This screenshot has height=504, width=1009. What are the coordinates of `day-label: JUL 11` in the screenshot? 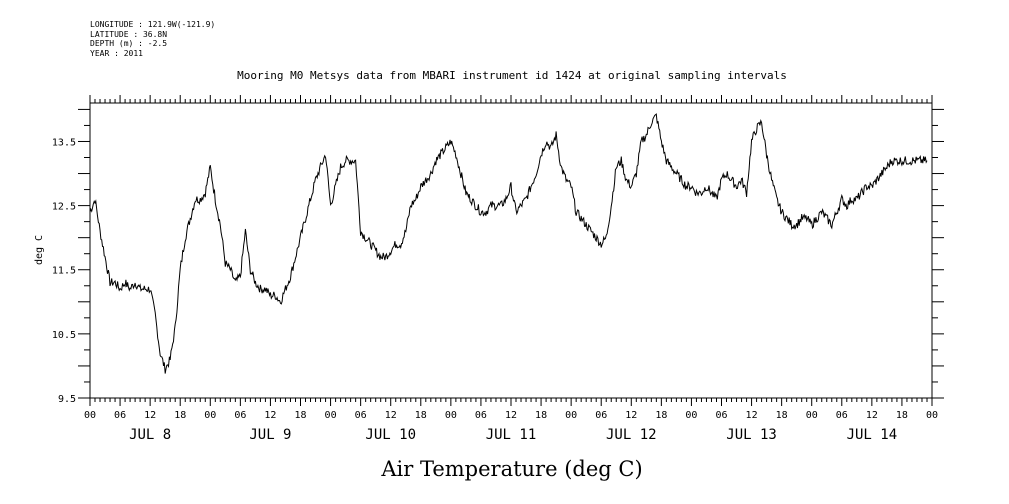 It's located at (511, 435).